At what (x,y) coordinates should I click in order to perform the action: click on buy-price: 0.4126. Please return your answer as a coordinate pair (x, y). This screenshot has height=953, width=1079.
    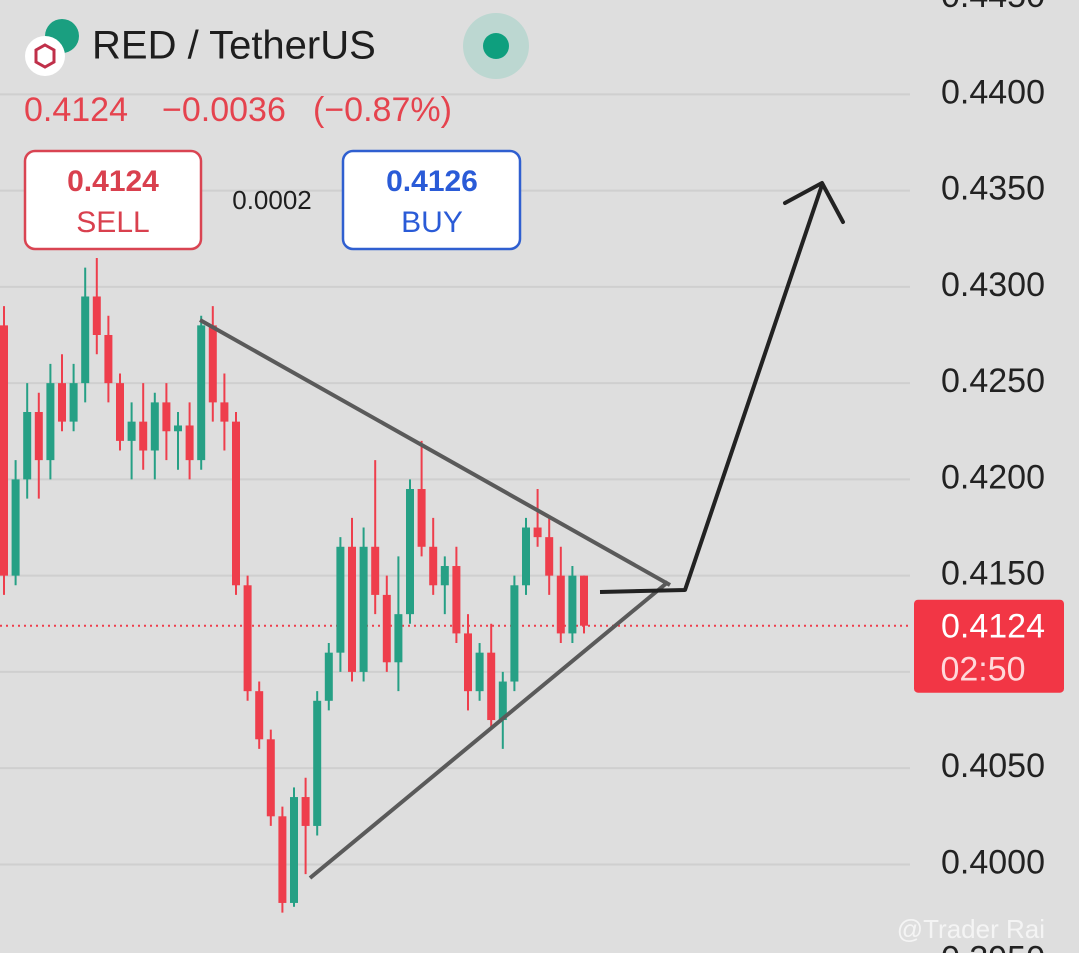
    Looking at the image, I should click on (432, 181).